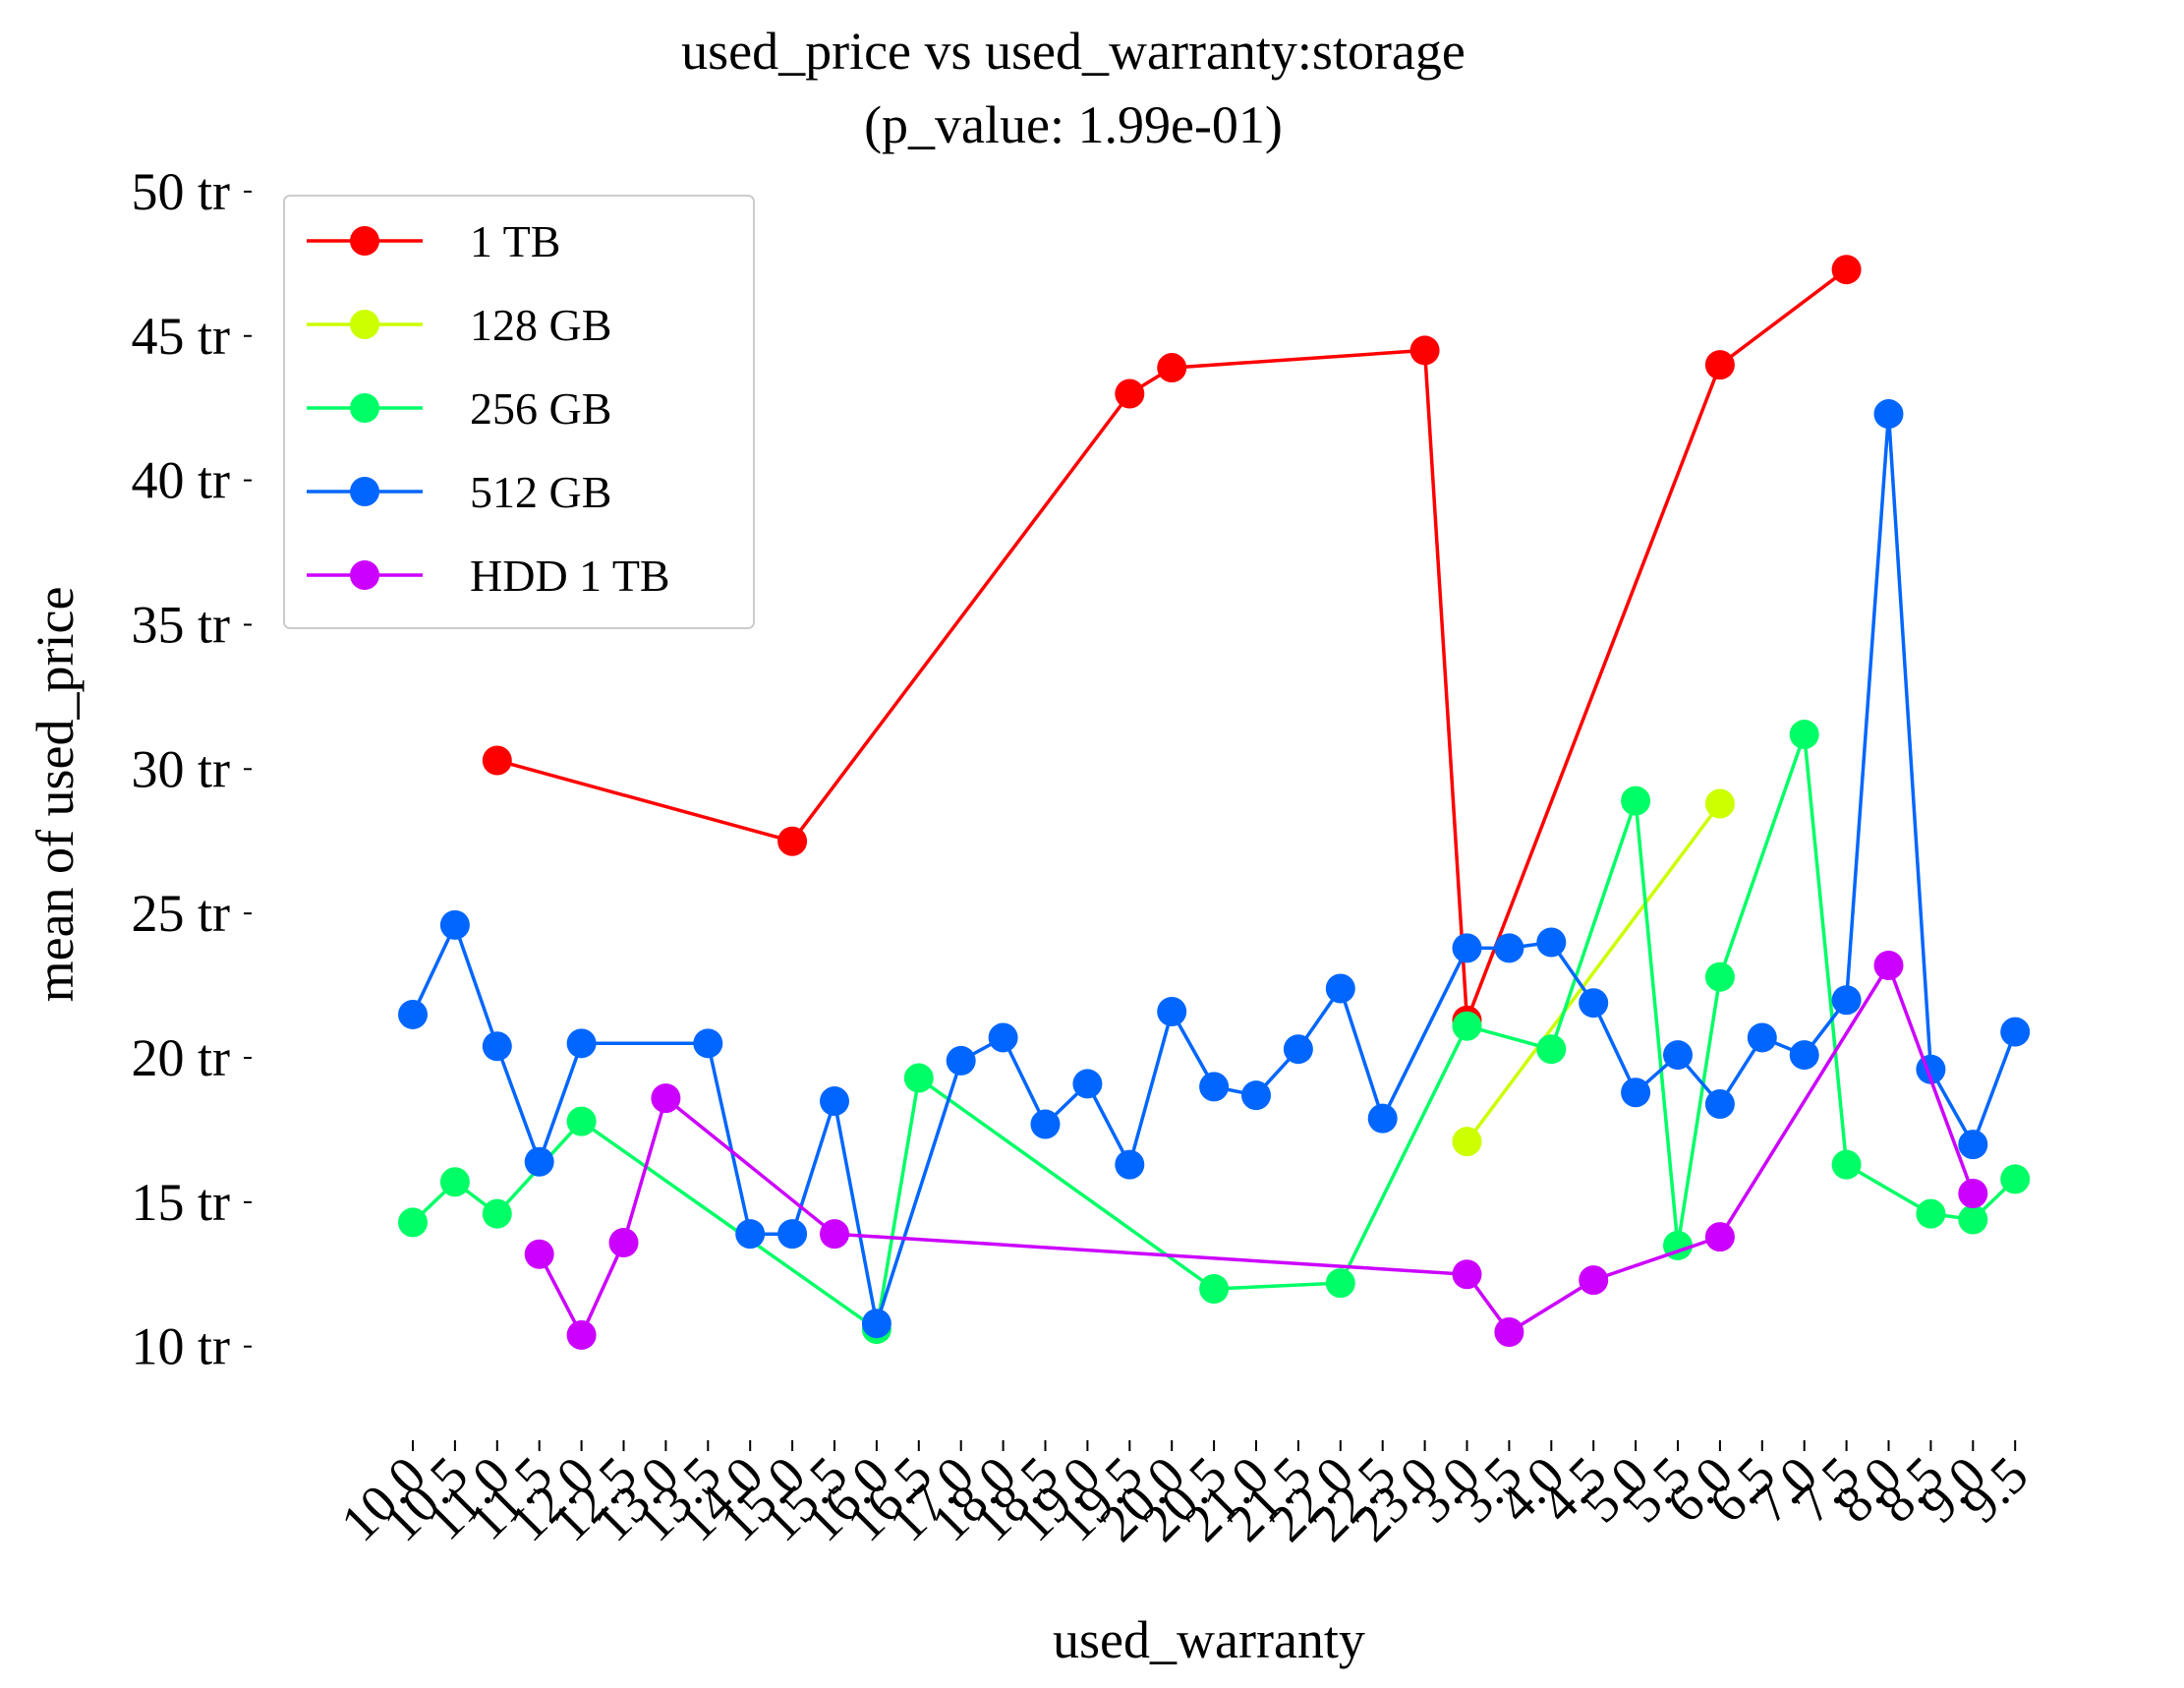  What do you see at coordinates (181, 191) in the screenshot?
I see `y-tick-label: 50 tr` at bounding box center [181, 191].